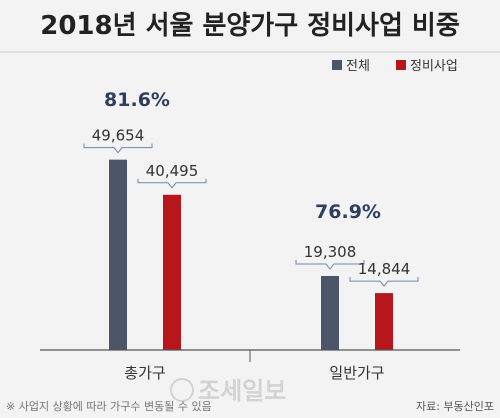 The image size is (500, 418). What do you see at coordinates (337, 65) in the screenshot?
I see `legend-swatch-total` at bounding box center [337, 65].